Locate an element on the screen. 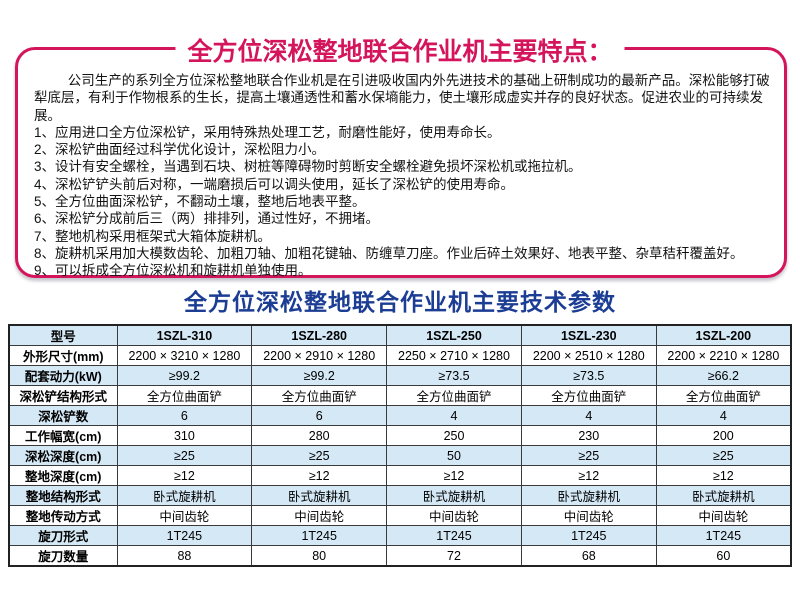 This screenshot has height=600, width=800. features-title: 全方位深松整地联合作业机主要特点： is located at coordinates (400, 50).